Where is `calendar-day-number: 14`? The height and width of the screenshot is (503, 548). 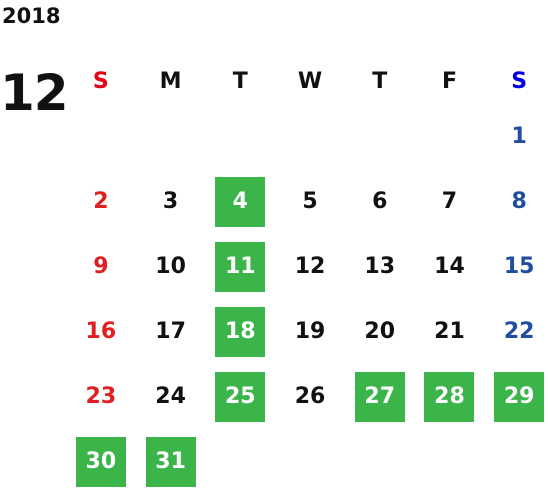
calendar-day-number: 14 is located at coordinates (449, 266).